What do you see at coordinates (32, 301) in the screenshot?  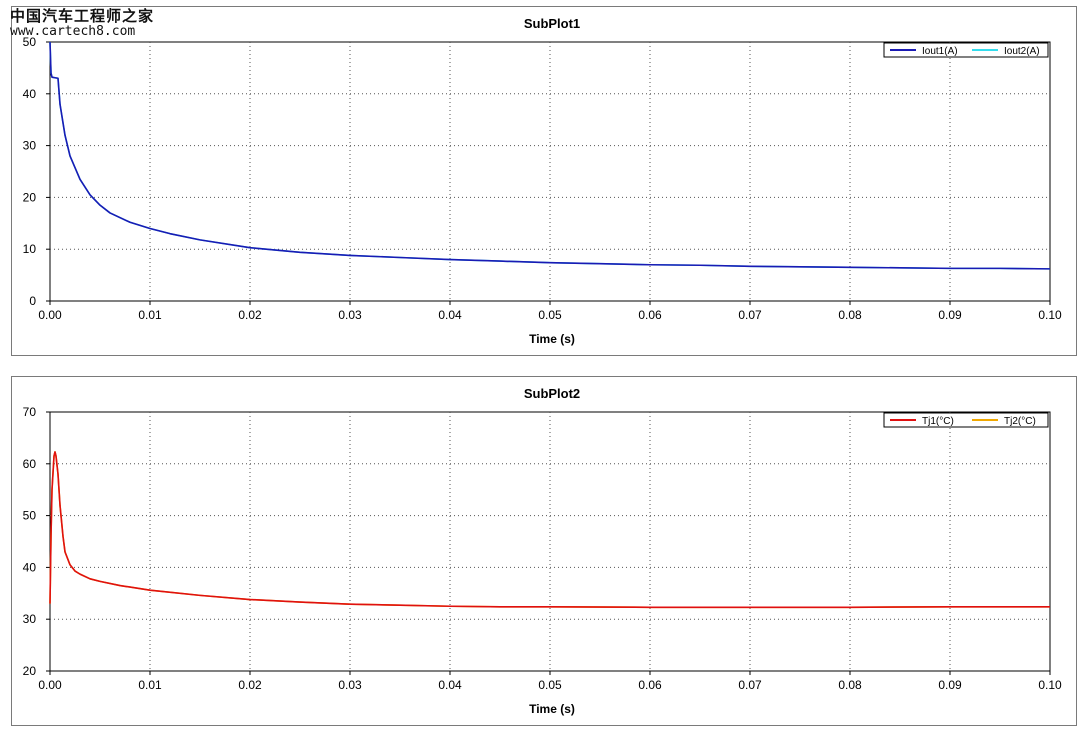 I see `y-tick-label: 0` at bounding box center [32, 301].